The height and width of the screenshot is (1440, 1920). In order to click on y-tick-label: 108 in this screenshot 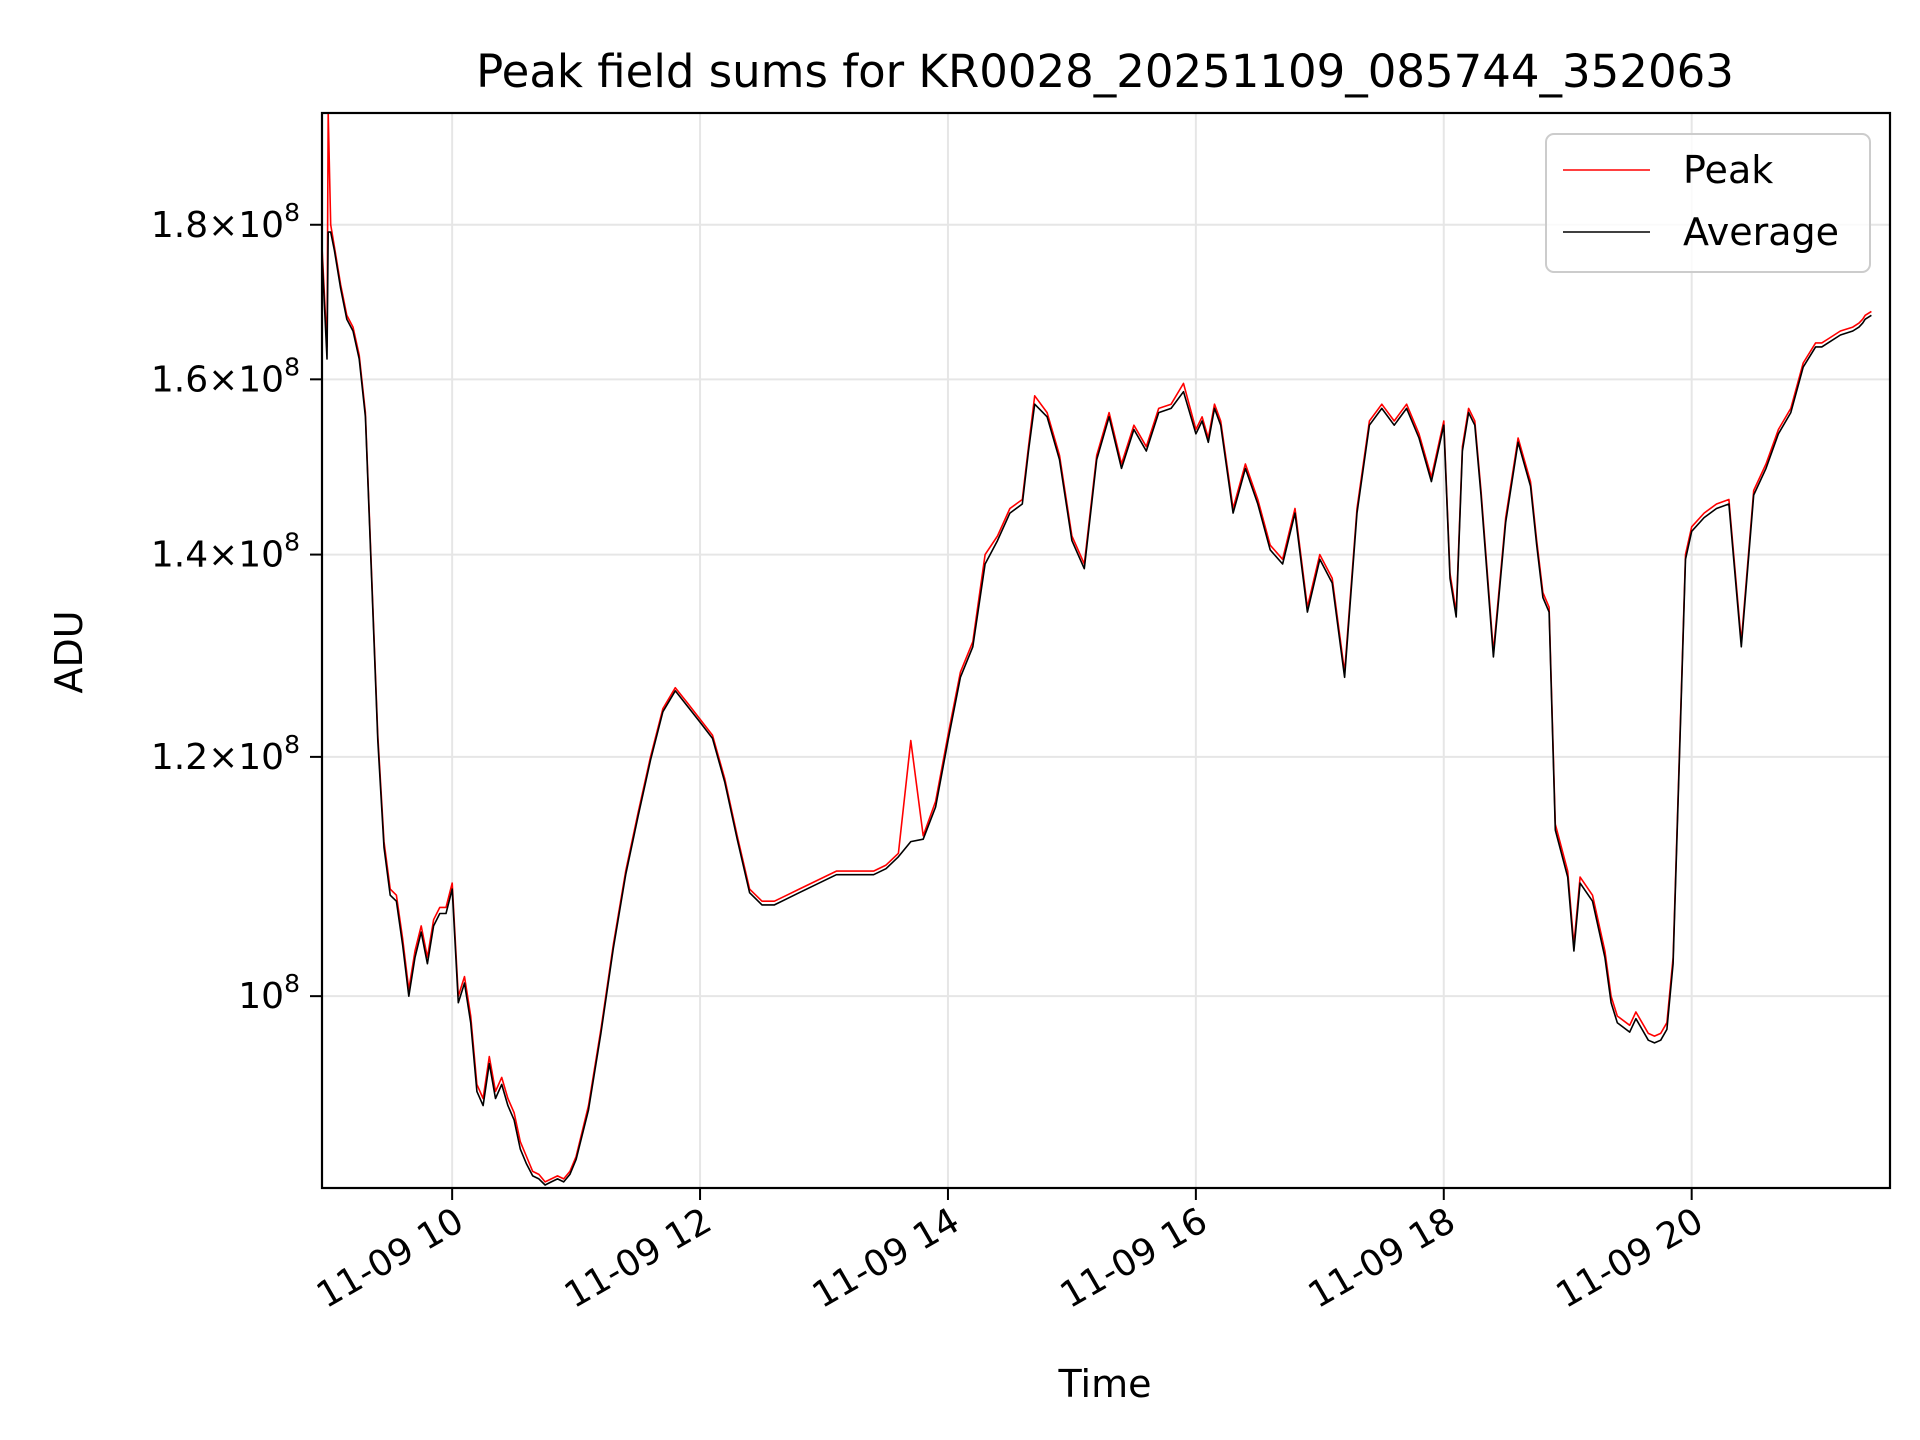, I will do `click(269, 993)`.